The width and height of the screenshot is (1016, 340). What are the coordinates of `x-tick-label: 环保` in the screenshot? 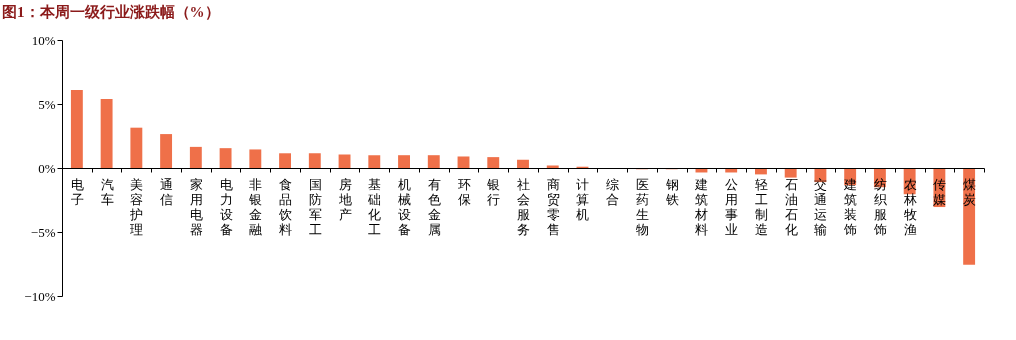 It's located at (464, 191).